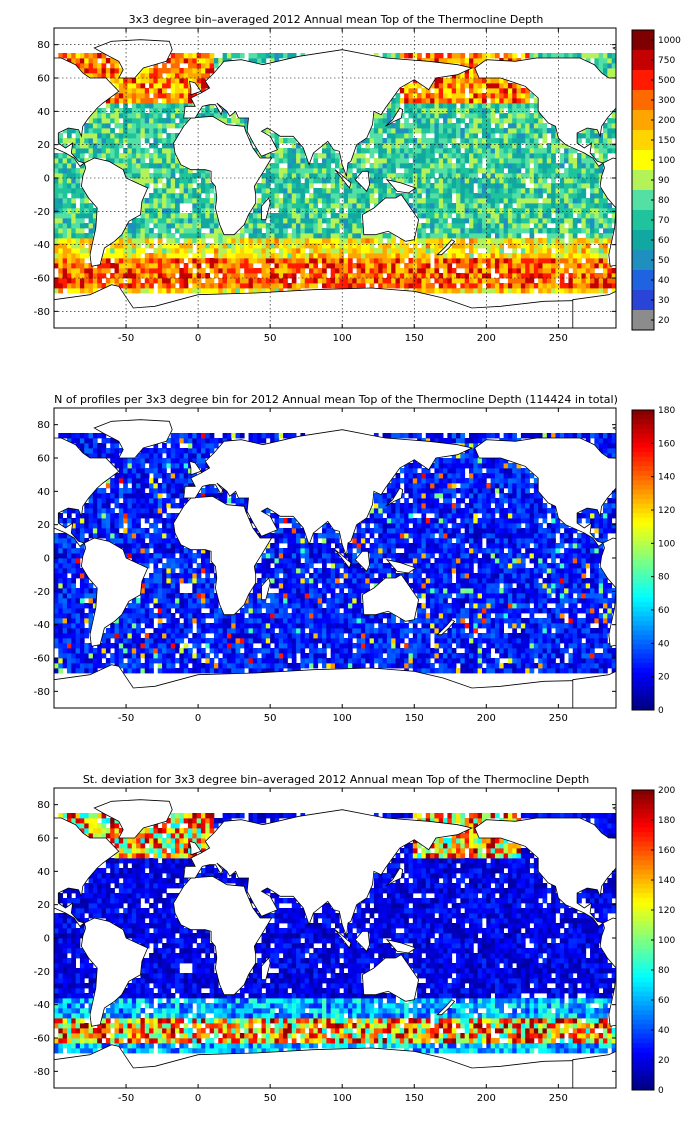  I want to click on colorbar-swatch, so click(643, 260).